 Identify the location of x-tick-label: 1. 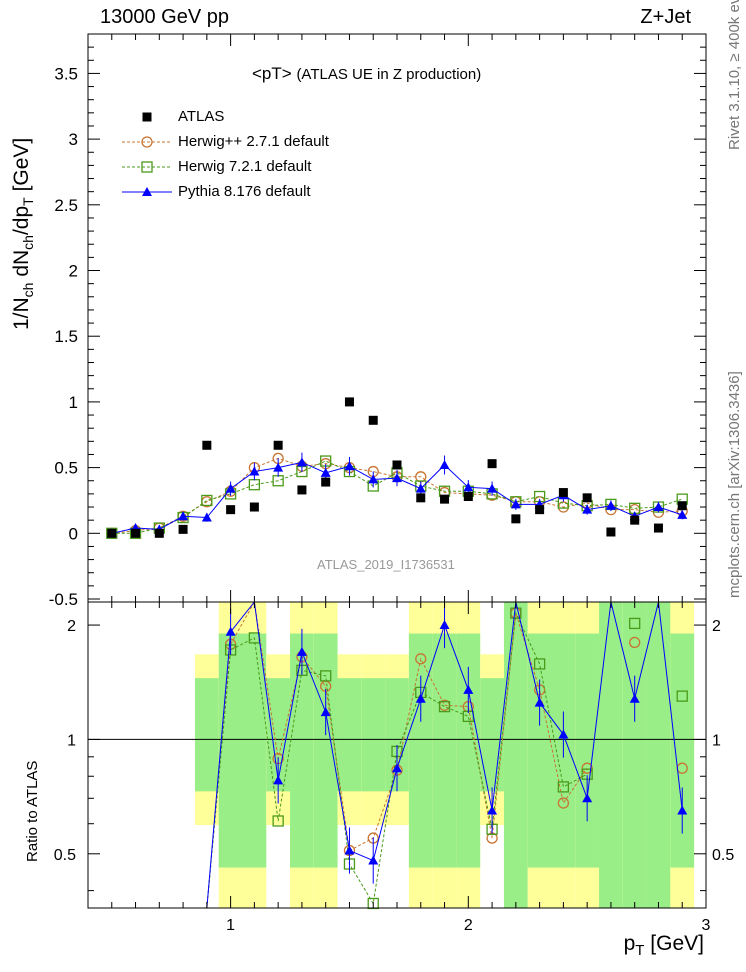
(230, 925).